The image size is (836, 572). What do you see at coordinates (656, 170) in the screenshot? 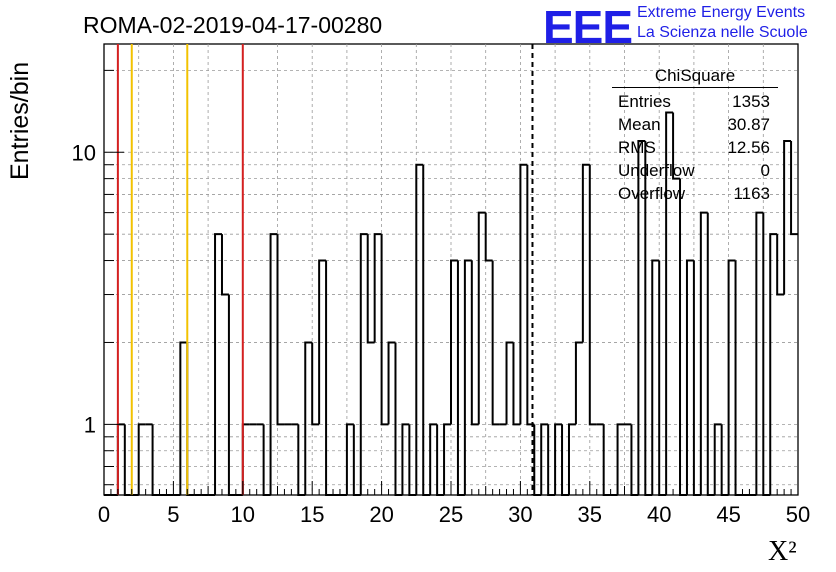
I see `stats-label: Underflow` at bounding box center [656, 170].